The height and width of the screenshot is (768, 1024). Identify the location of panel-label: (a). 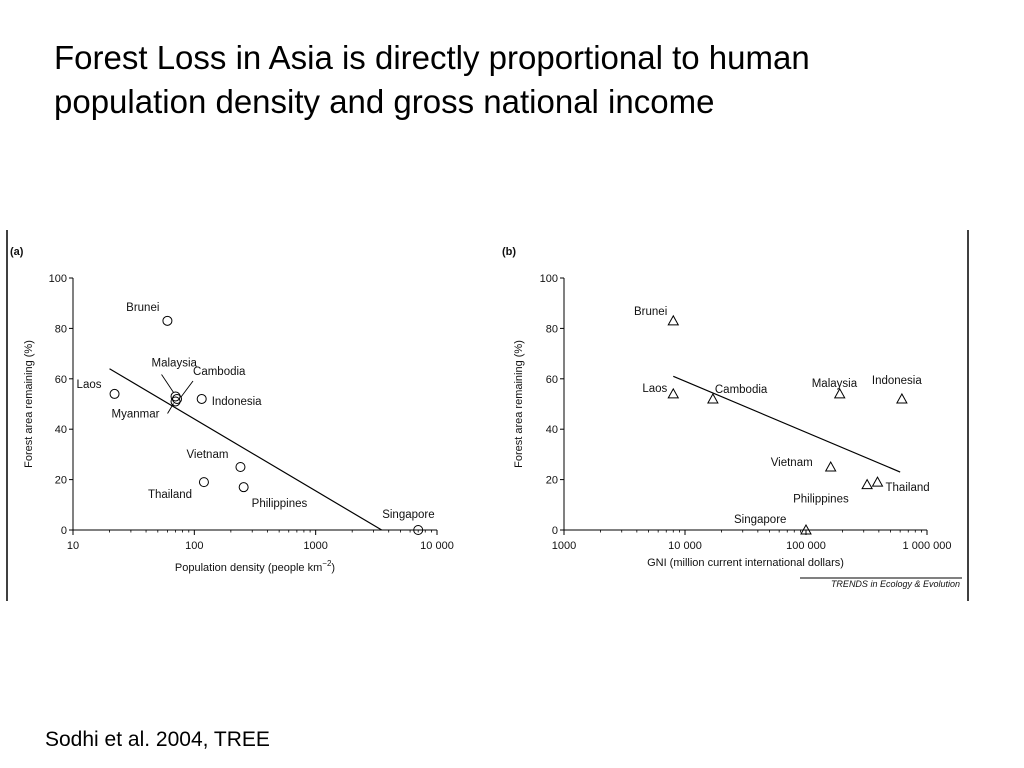
(17, 252).